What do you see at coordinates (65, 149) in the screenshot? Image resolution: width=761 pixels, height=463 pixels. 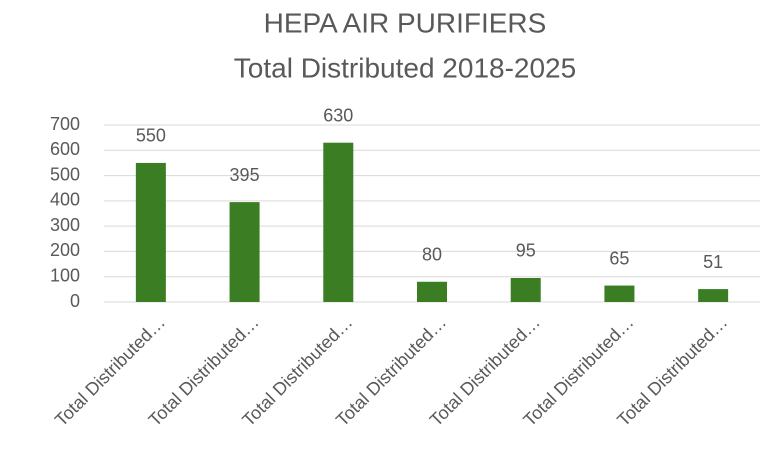 I see `y-tick-label: 600` at bounding box center [65, 149].